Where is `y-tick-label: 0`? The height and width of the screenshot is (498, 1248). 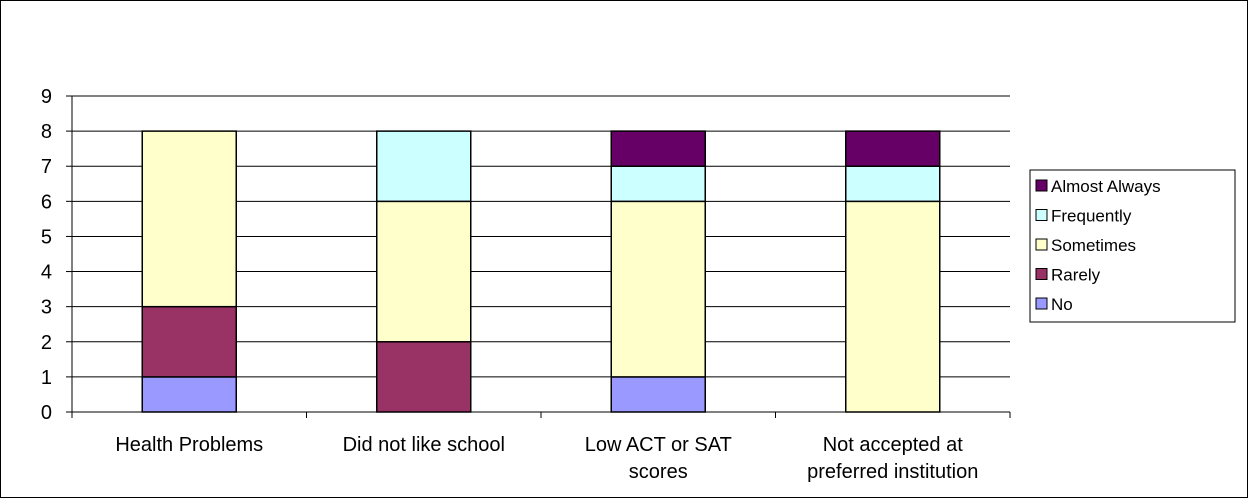 y-tick-label: 0 is located at coordinates (46, 413).